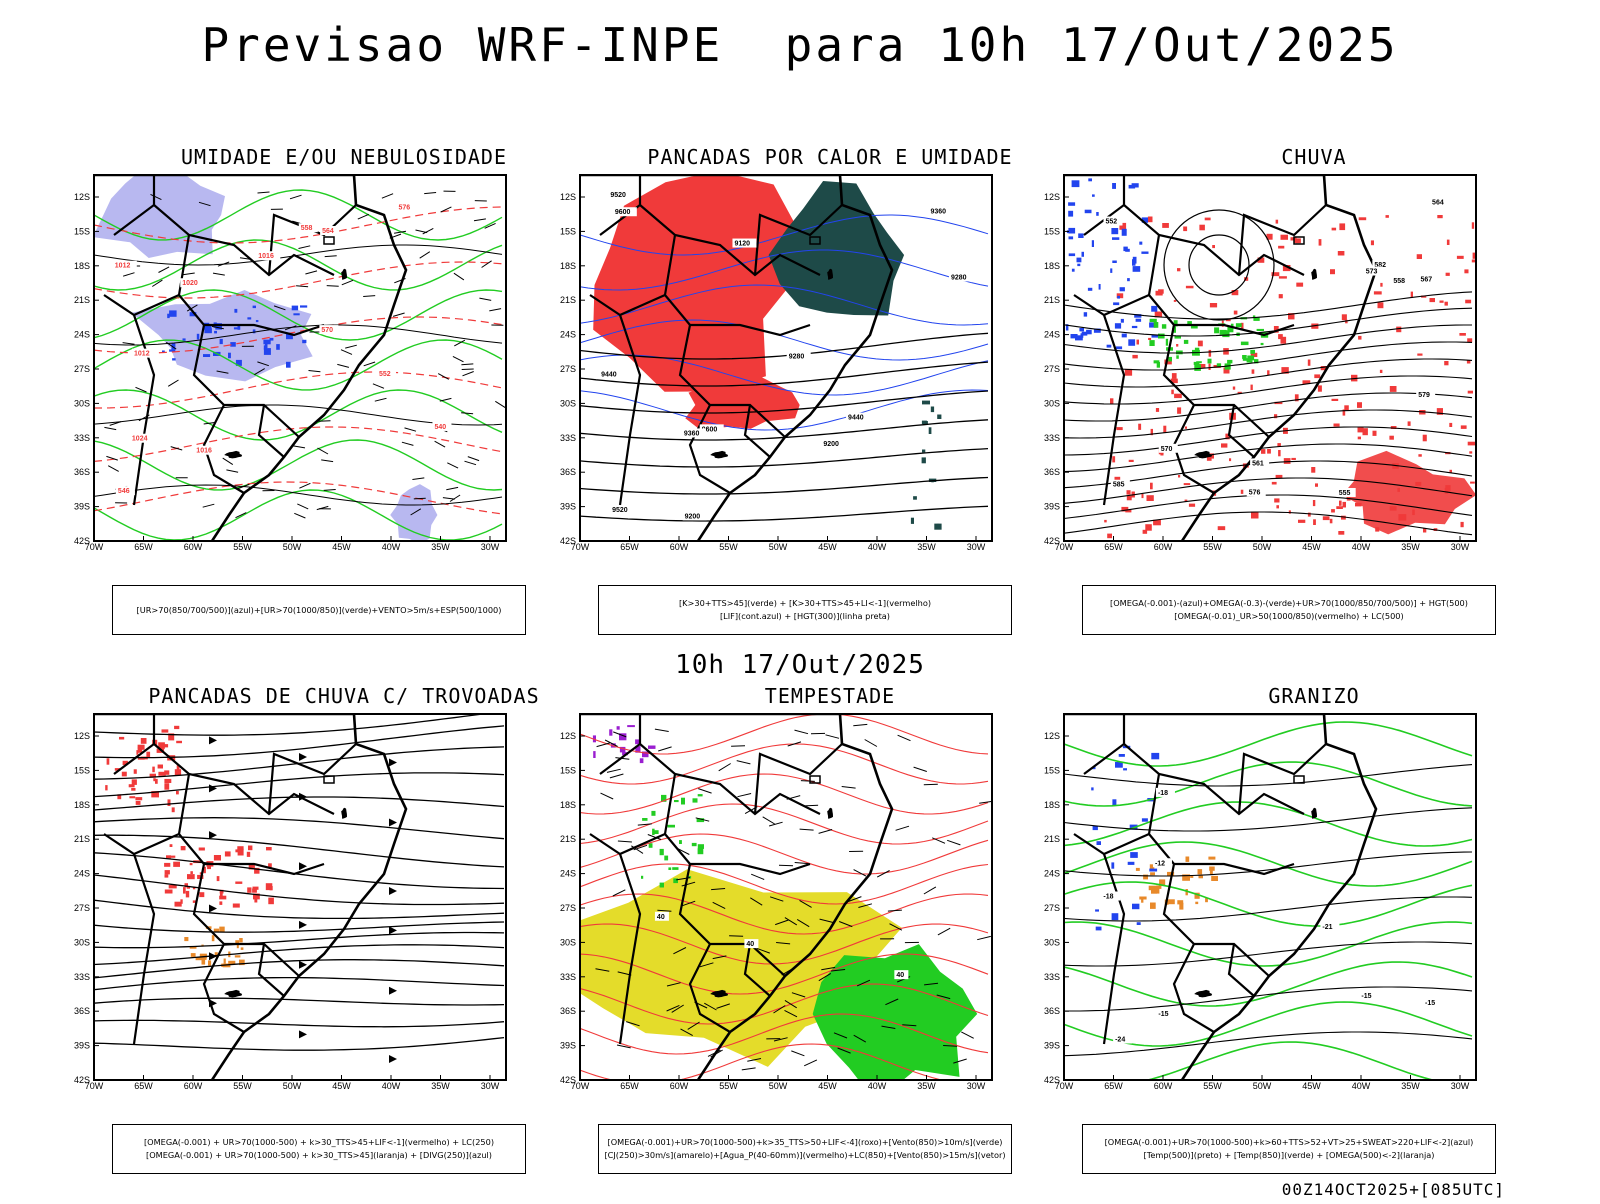  I want to click on contour-label: 573, so click(1372, 272).